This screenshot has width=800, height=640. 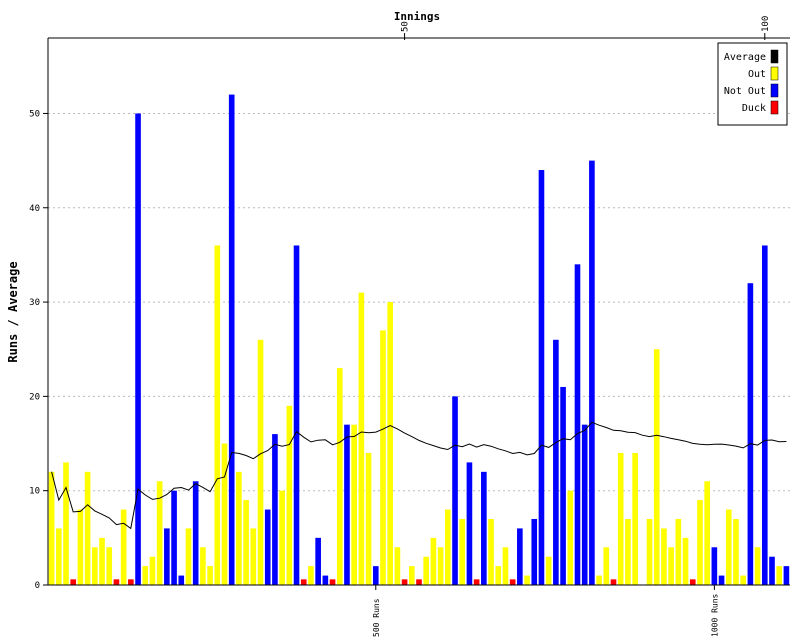 What do you see at coordinates (757, 74) in the screenshot?
I see `legend-label: Out` at bounding box center [757, 74].